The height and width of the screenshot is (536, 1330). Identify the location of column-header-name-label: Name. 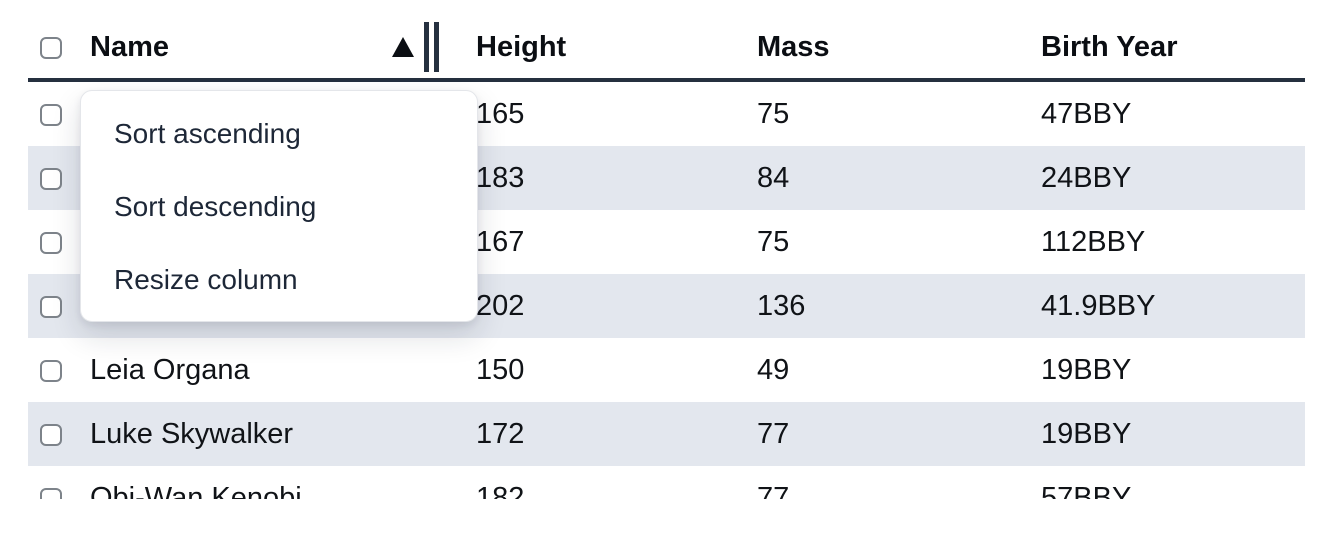
(129, 46).